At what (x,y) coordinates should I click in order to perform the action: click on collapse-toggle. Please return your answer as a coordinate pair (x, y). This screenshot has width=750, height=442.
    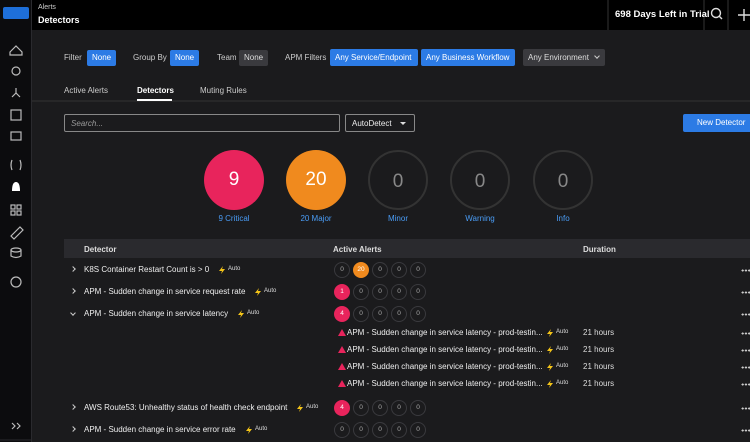
    Looking at the image, I should click on (73, 313).